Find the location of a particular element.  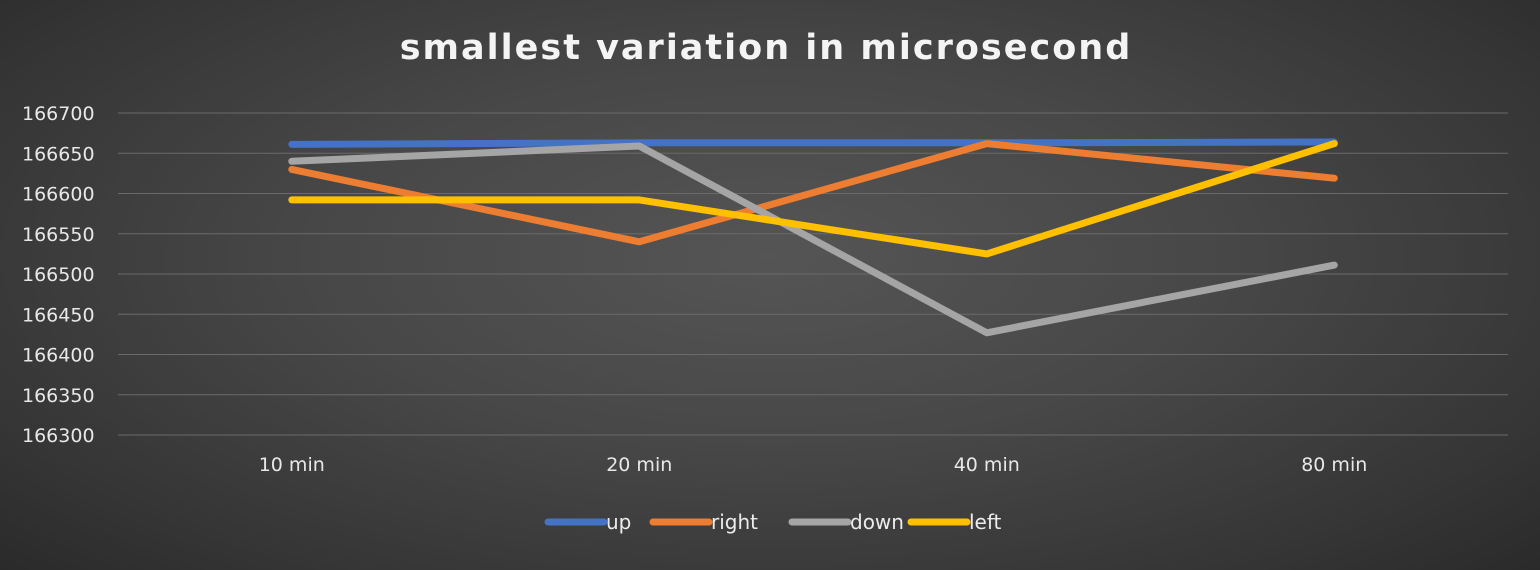

series-line-left is located at coordinates (813, 199).